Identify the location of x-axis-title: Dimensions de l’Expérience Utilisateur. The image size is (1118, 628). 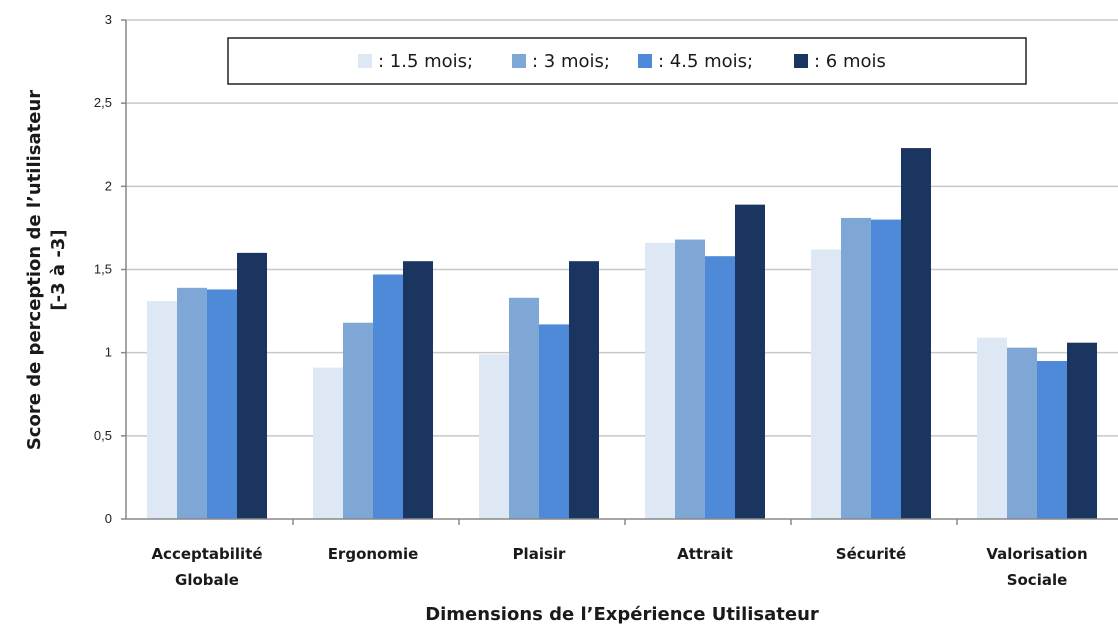
(622, 614).